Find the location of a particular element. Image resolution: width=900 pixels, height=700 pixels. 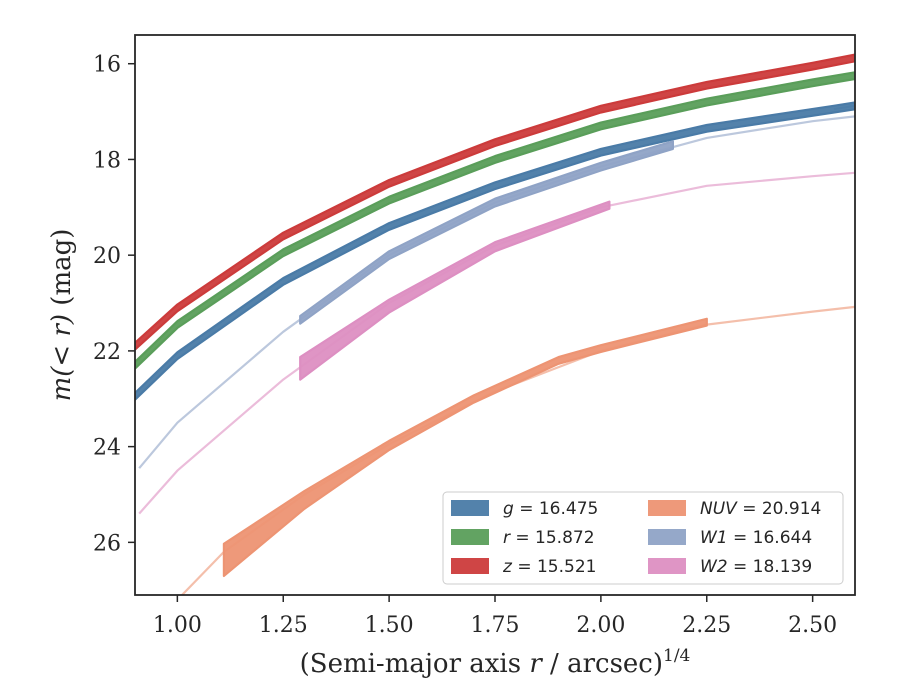

y-tick-label: 24 is located at coordinates (107, 448).